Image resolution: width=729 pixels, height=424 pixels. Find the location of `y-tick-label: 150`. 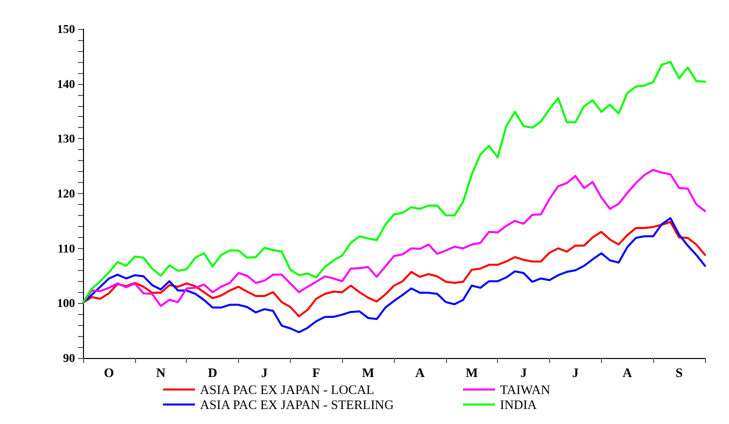

y-tick-label: 150 is located at coordinates (66, 29).